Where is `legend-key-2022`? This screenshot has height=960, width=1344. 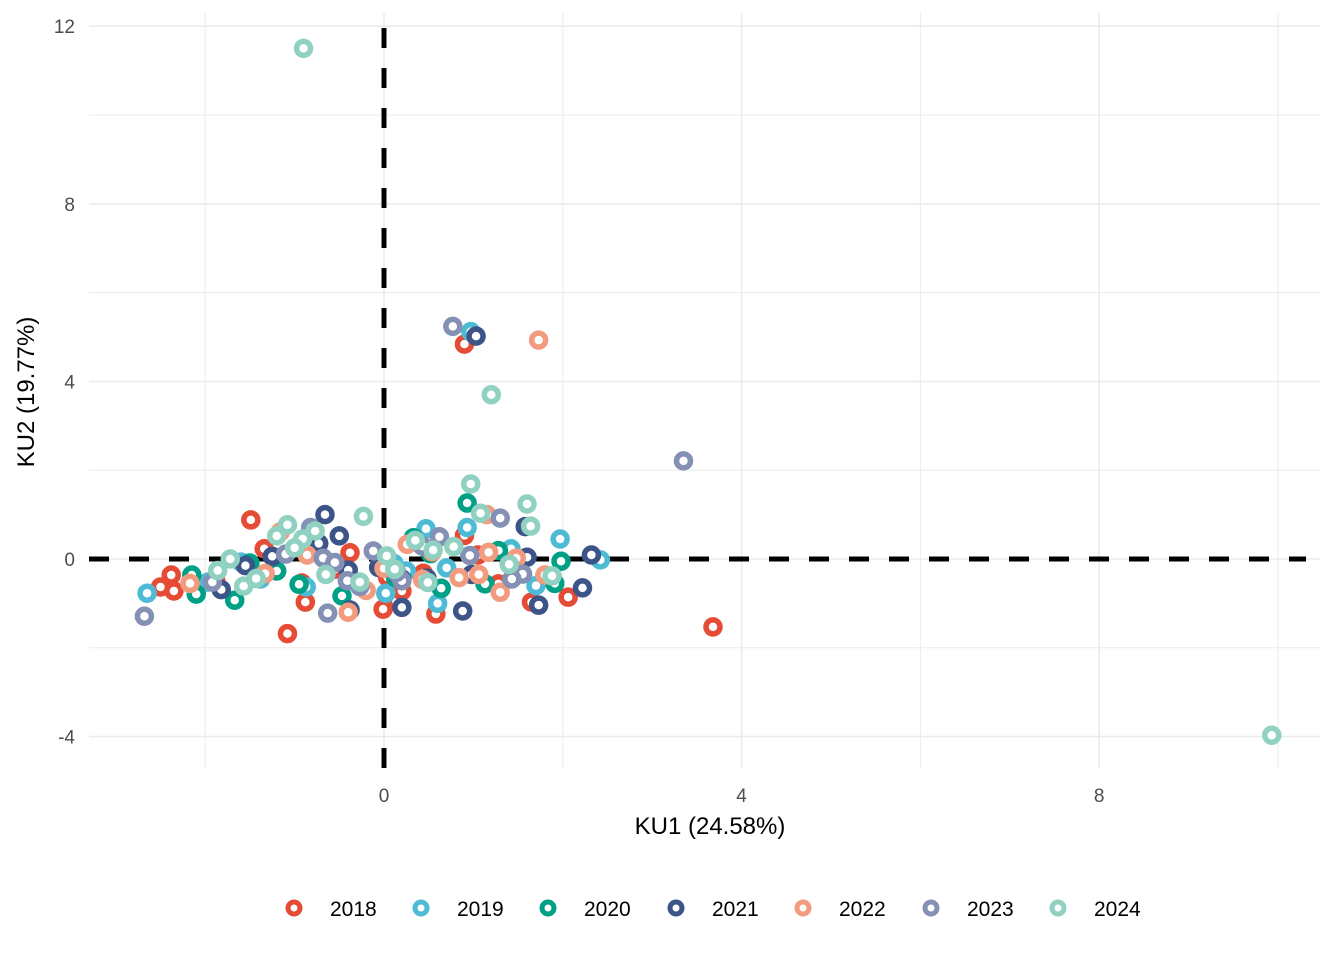
legend-key-2022 is located at coordinates (803, 908).